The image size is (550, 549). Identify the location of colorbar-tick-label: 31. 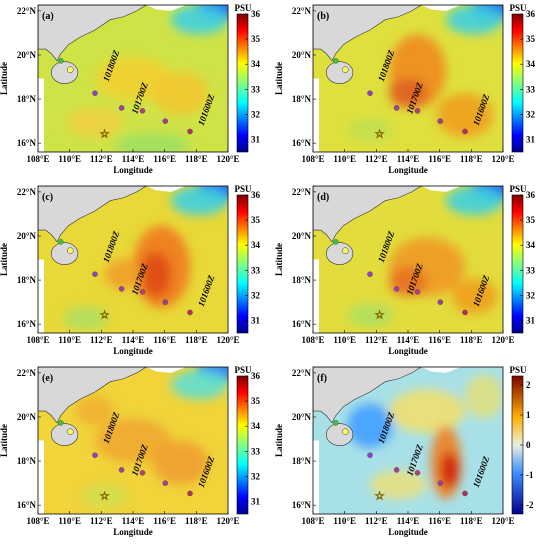
(256, 139).